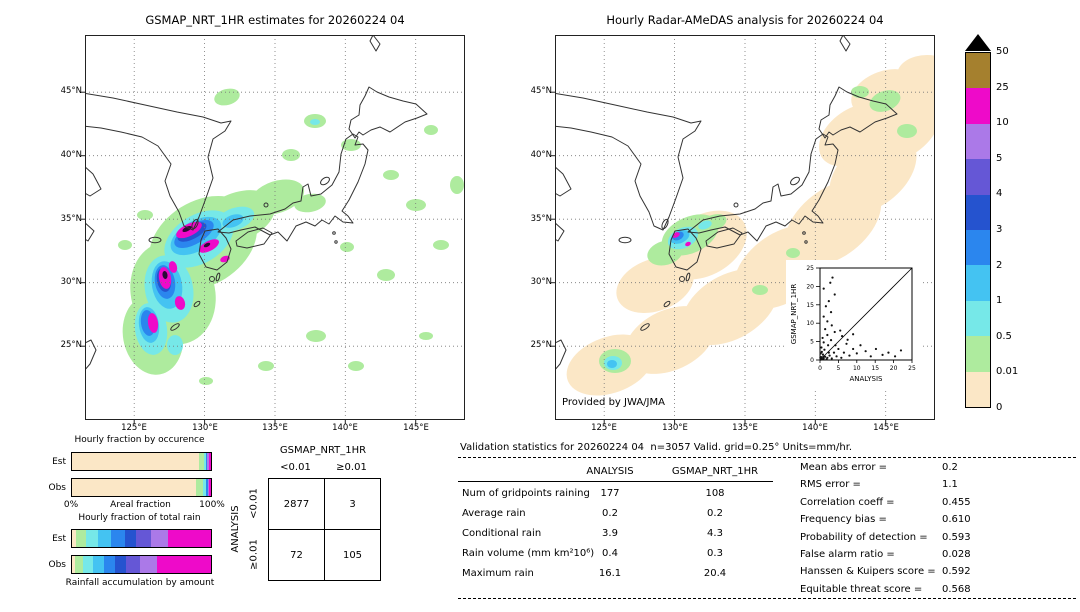  What do you see at coordinates (323, 450) in the screenshot?
I see `contingency-column-group: GSMAP_NRT_1HR` at bounding box center [323, 450].